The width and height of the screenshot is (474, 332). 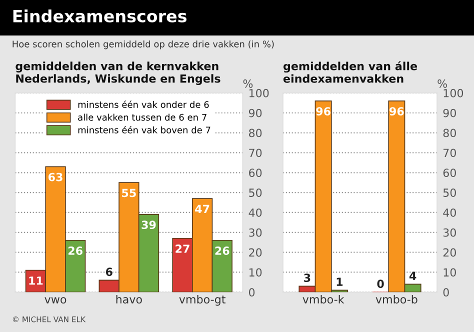 What do you see at coordinates (202, 300) in the screenshot?
I see `x-tick-label: vmbo-gt` at bounding box center [202, 300].